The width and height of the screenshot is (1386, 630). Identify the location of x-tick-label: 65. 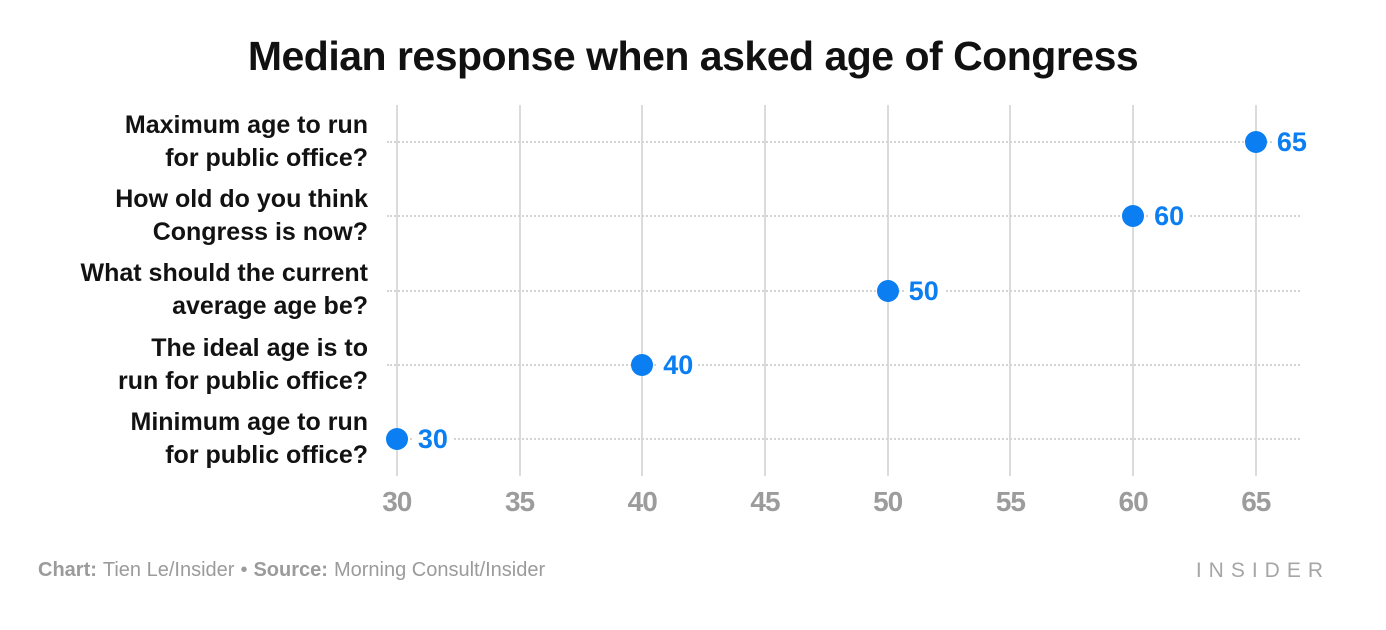
(1256, 501).